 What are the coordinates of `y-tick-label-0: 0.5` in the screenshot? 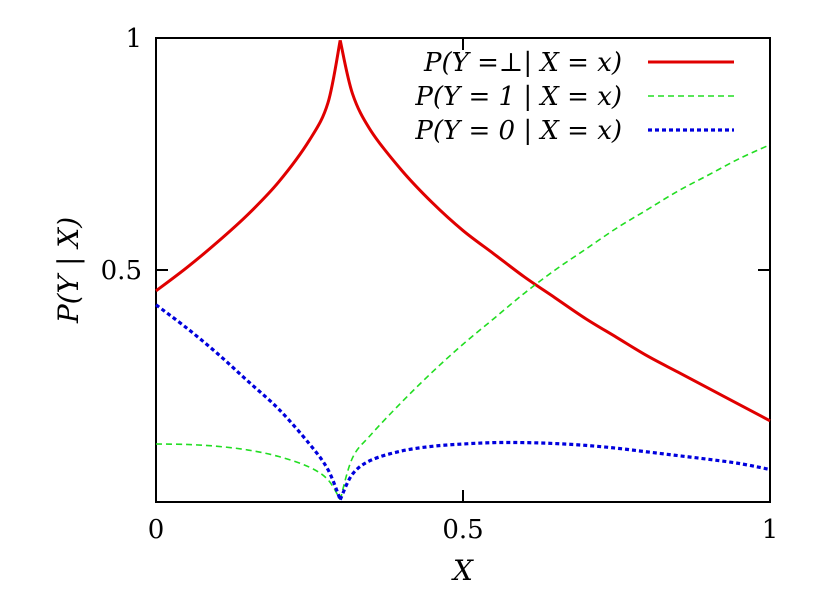 It's located at (121, 271).